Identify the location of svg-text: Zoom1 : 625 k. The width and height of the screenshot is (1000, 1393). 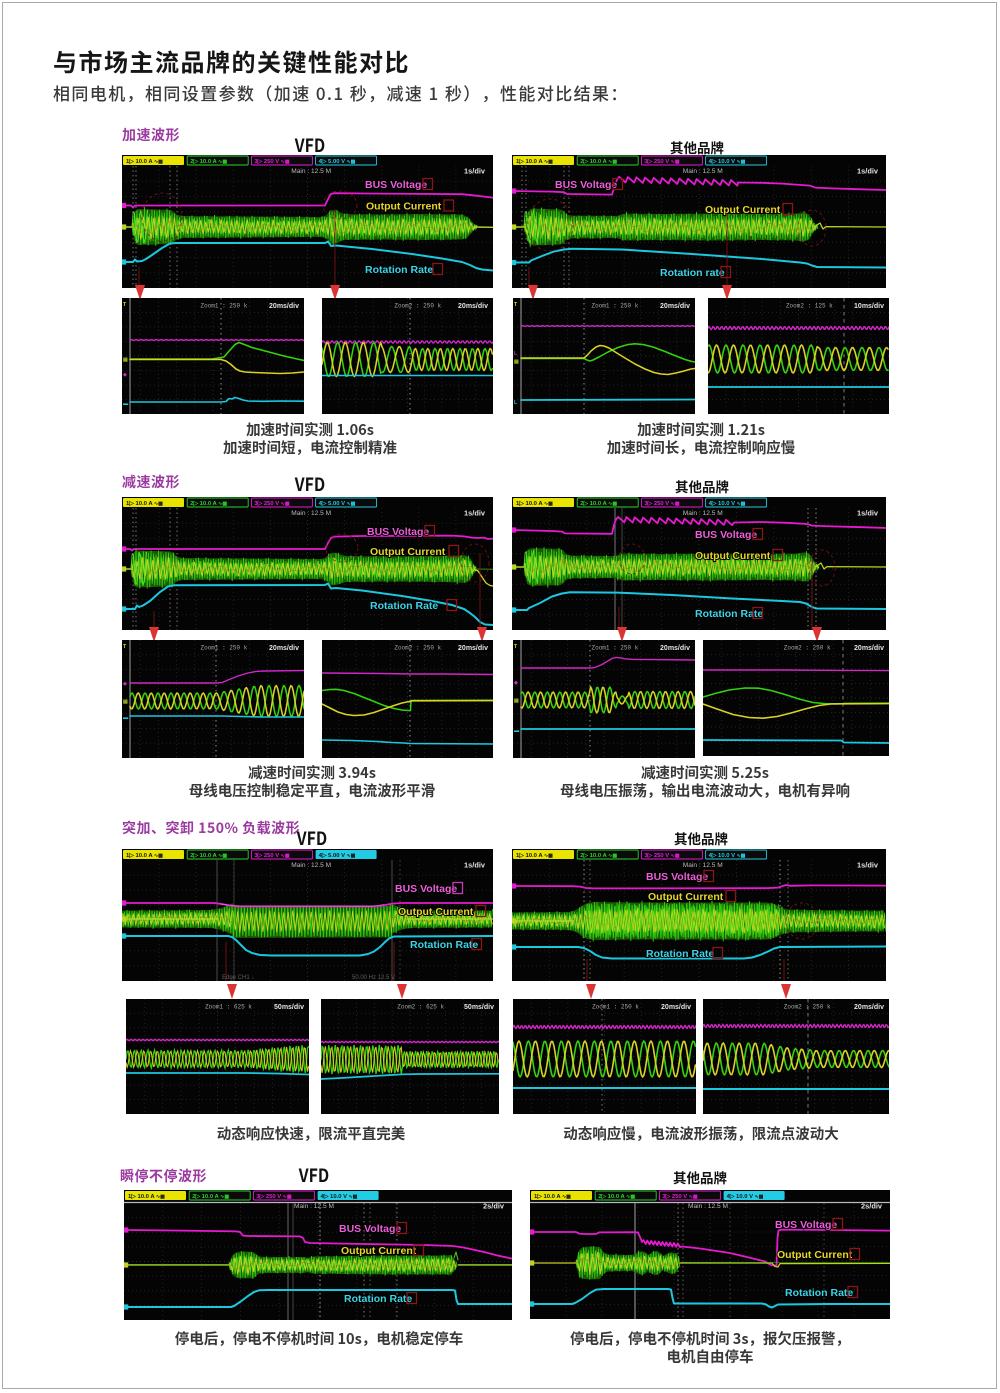
(228, 1007).